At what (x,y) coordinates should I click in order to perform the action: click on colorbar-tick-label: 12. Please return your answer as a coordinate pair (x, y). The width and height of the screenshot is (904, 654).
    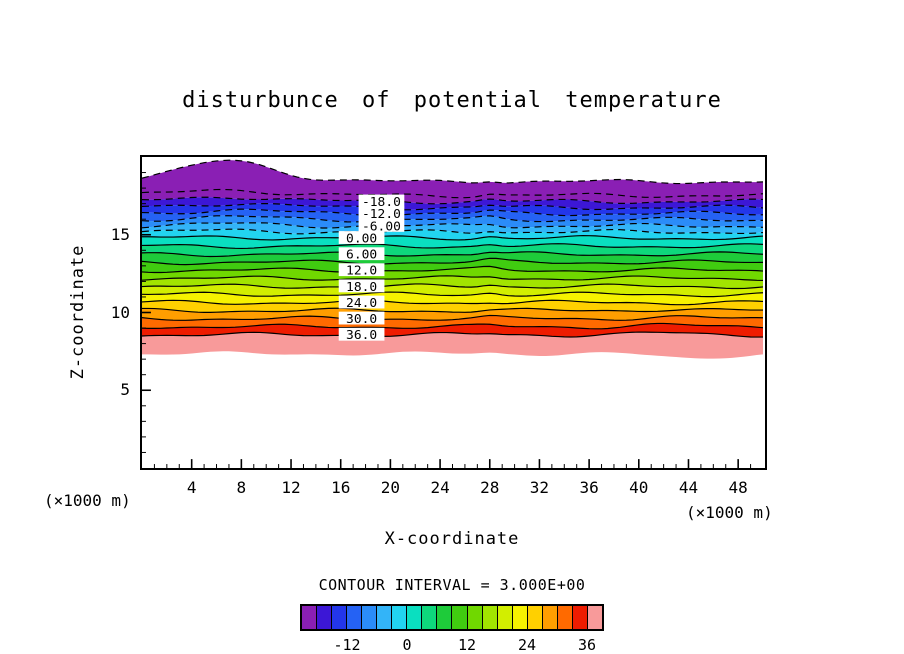
    Looking at the image, I should click on (467, 645).